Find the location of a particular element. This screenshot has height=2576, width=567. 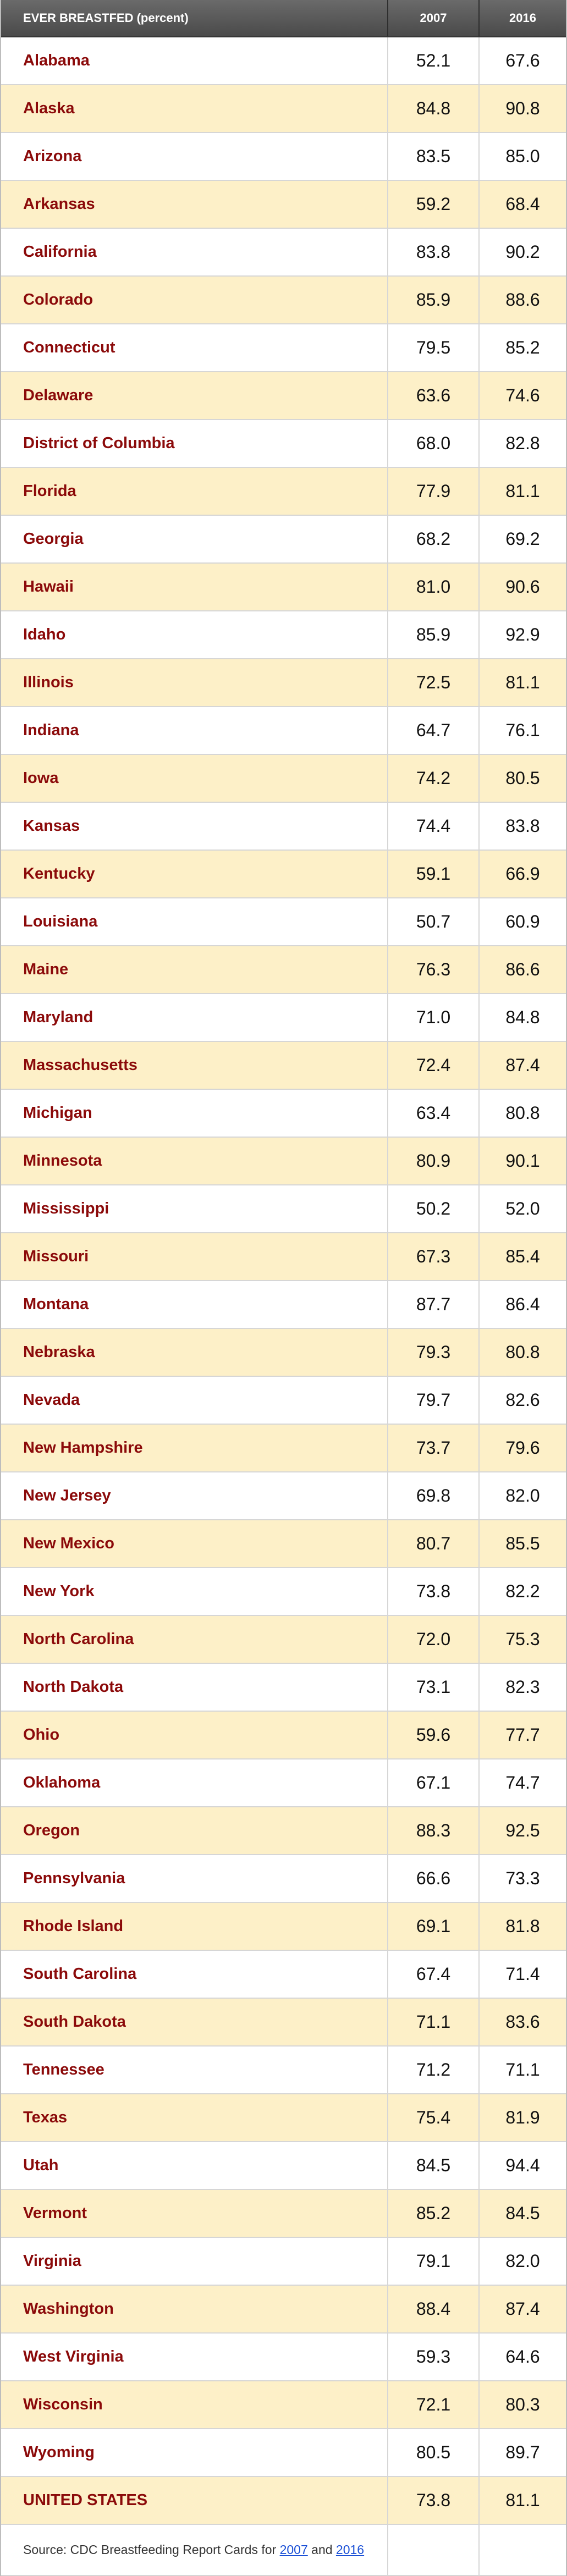

value-2007: 59.2 is located at coordinates (434, 204).